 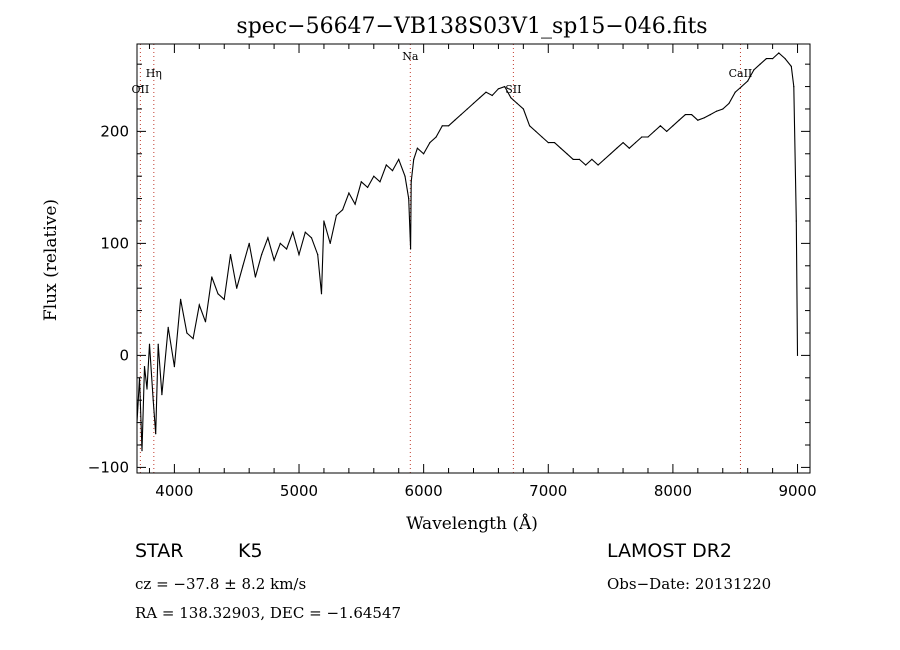 What do you see at coordinates (424, 491) in the screenshot?
I see `x-tick-label: 6000` at bounding box center [424, 491].